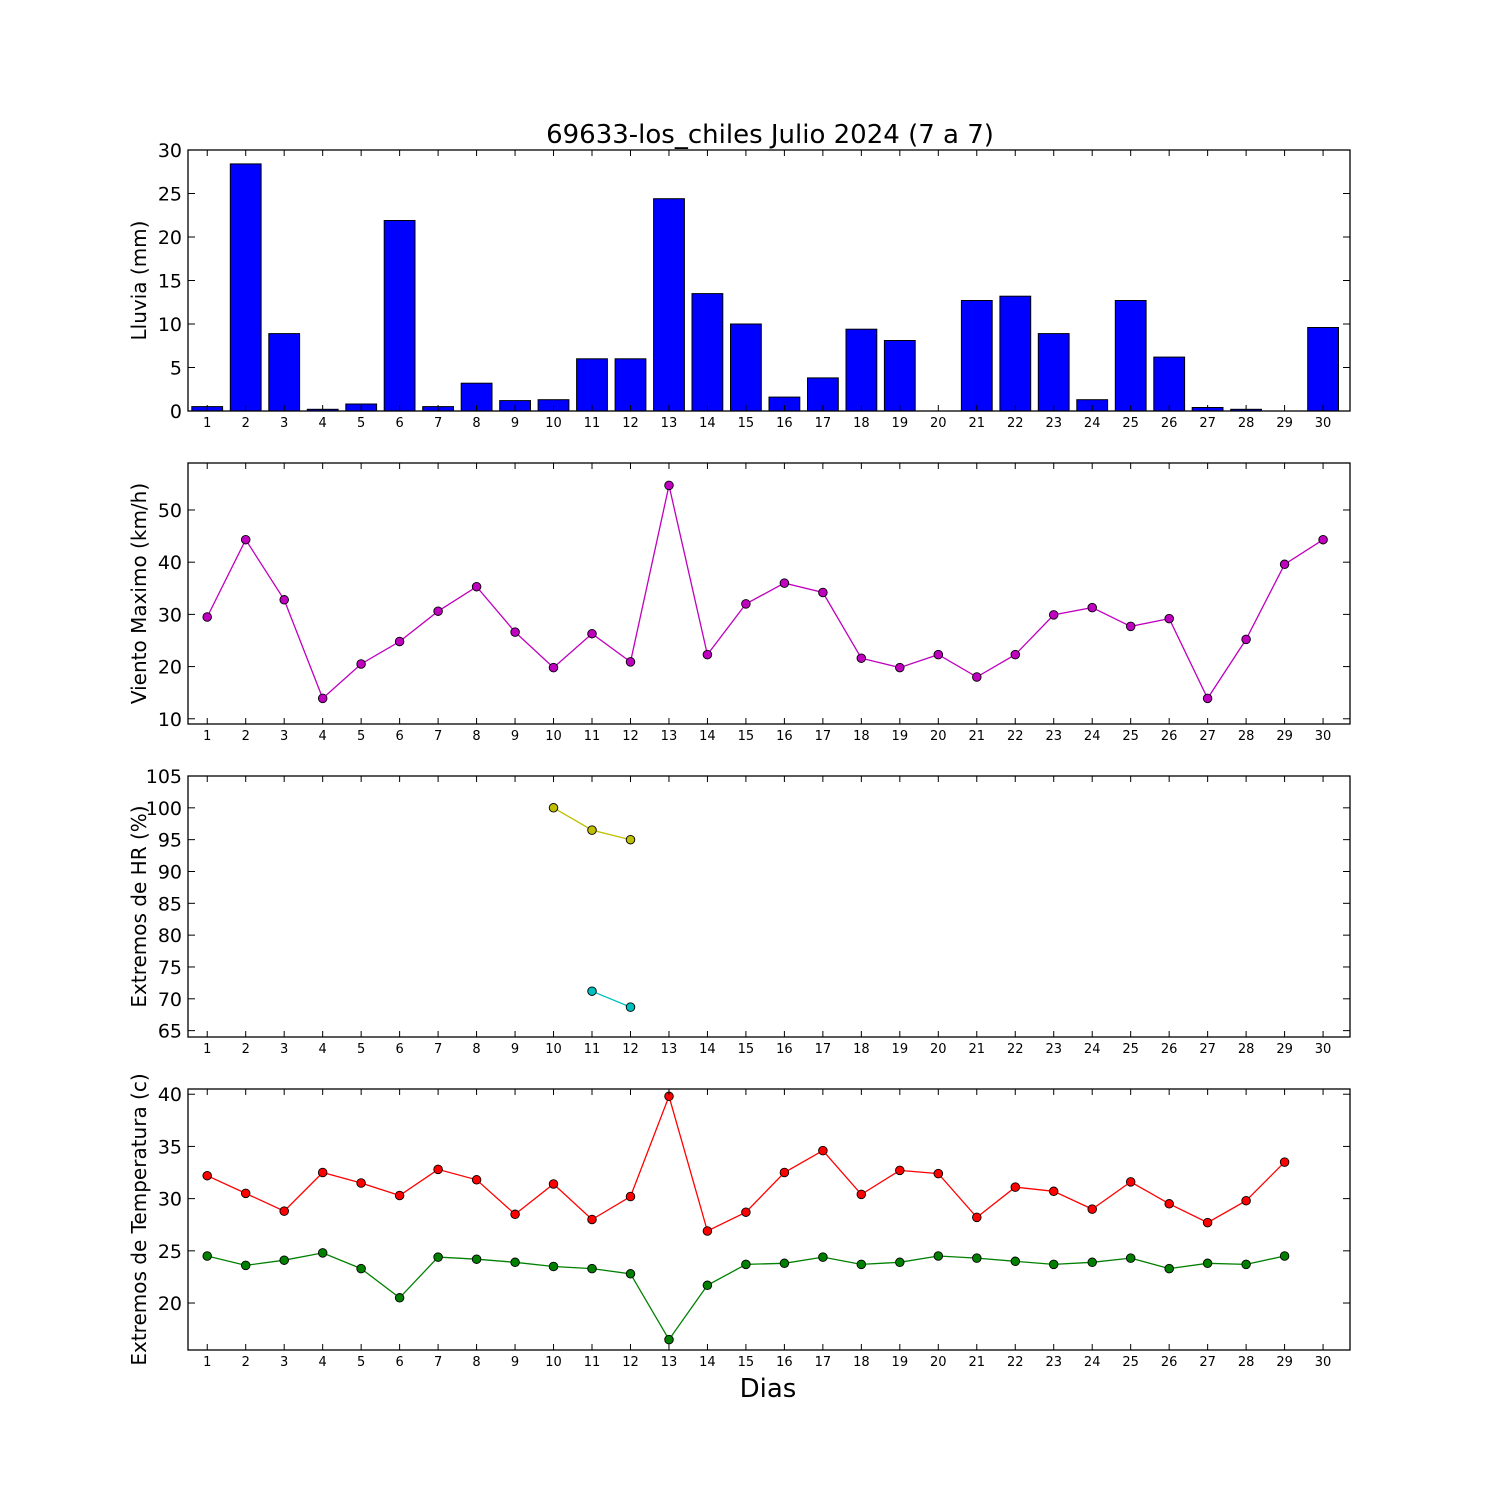 The image size is (1500, 1500). What do you see at coordinates (1053, 1049) in the screenshot?
I see `x-tick-label: 23` at bounding box center [1053, 1049].